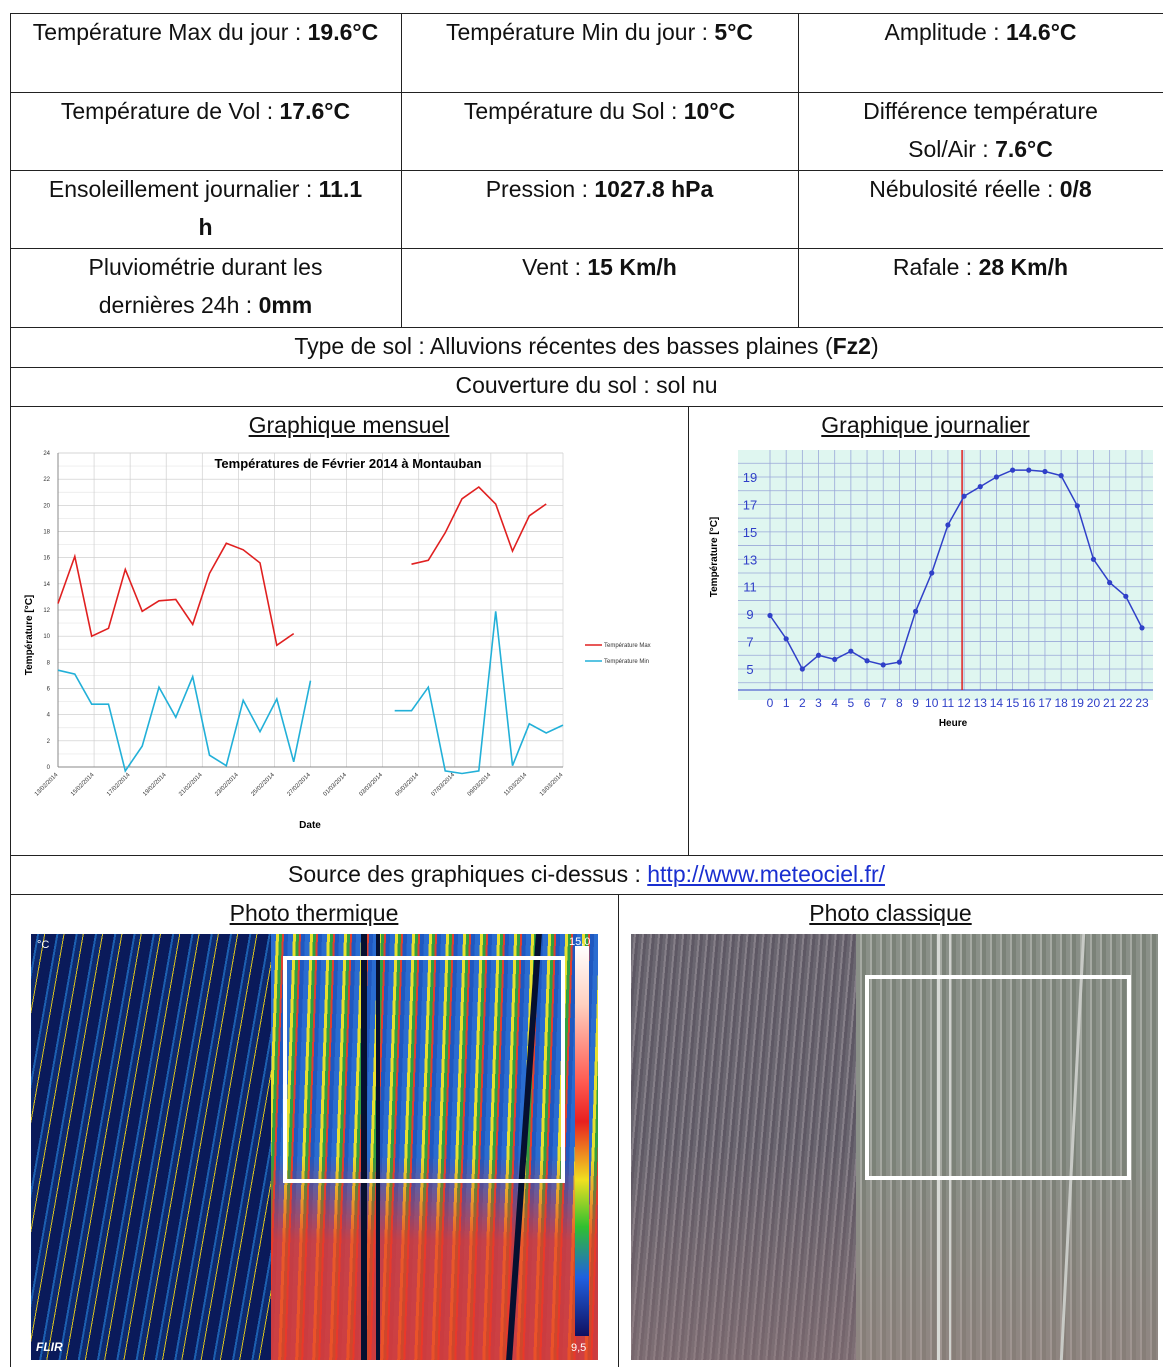 The width and height of the screenshot is (1163, 1367). I want to click on monthly-ytick-label: 2, so click(49, 742).